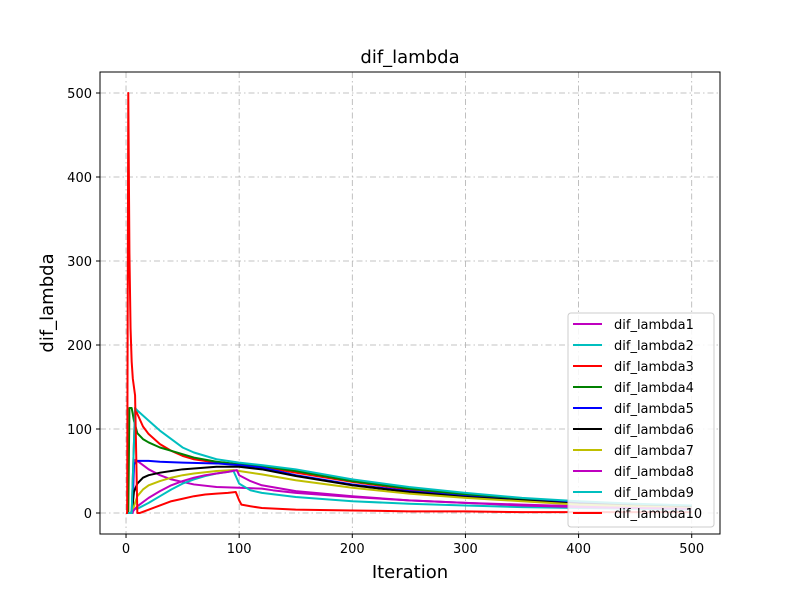  What do you see at coordinates (352, 549) in the screenshot?
I see `x-tick-label: 200` at bounding box center [352, 549].